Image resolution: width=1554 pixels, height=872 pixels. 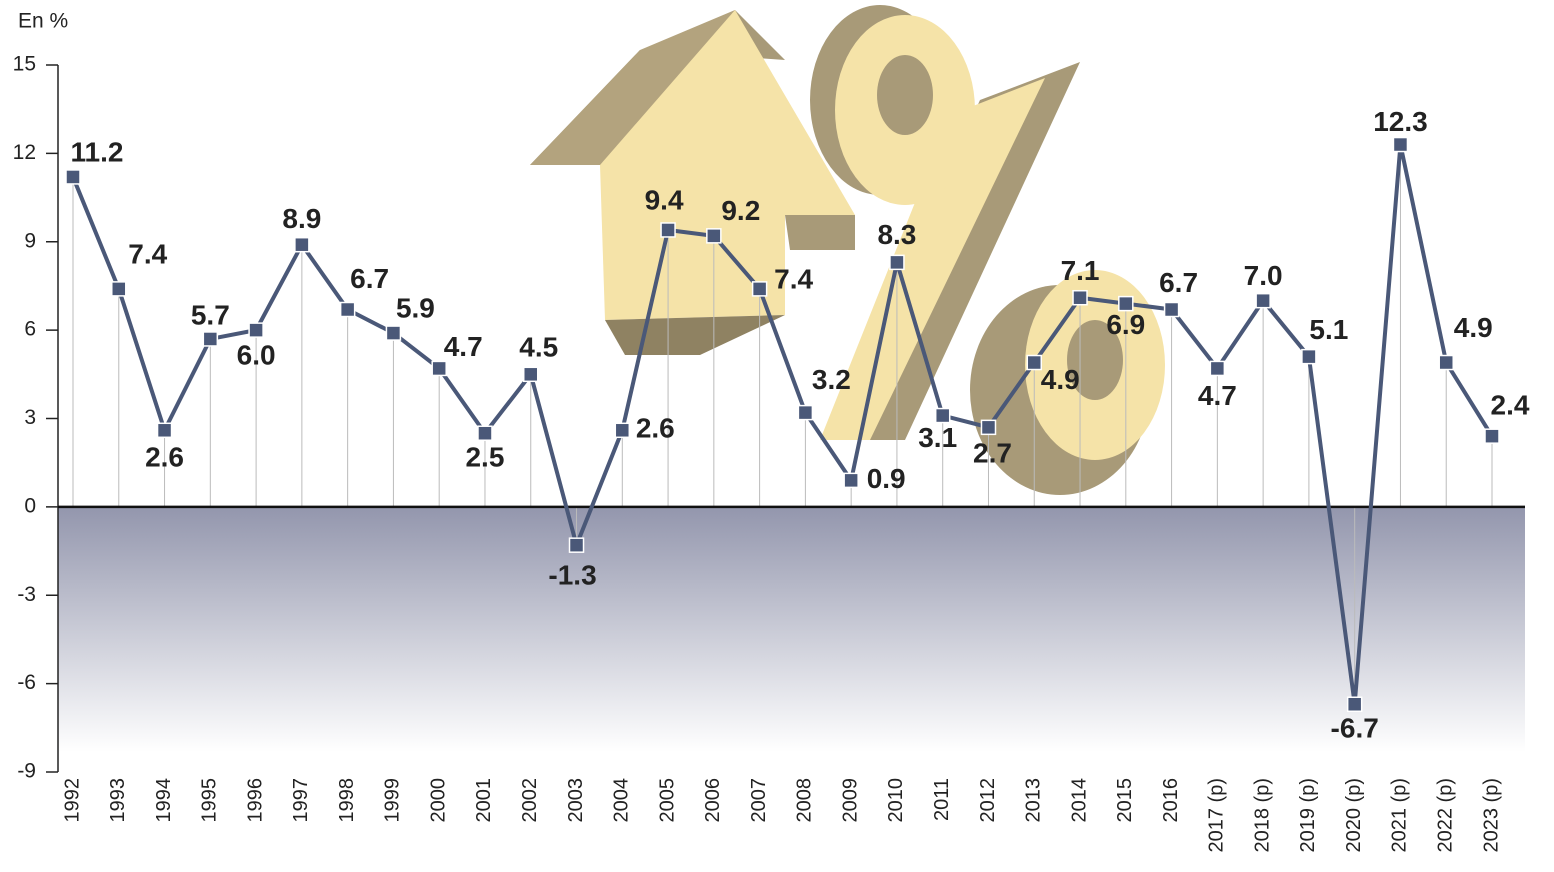 I want to click on x-tick-label: 2013, so click(x=1034, y=800).